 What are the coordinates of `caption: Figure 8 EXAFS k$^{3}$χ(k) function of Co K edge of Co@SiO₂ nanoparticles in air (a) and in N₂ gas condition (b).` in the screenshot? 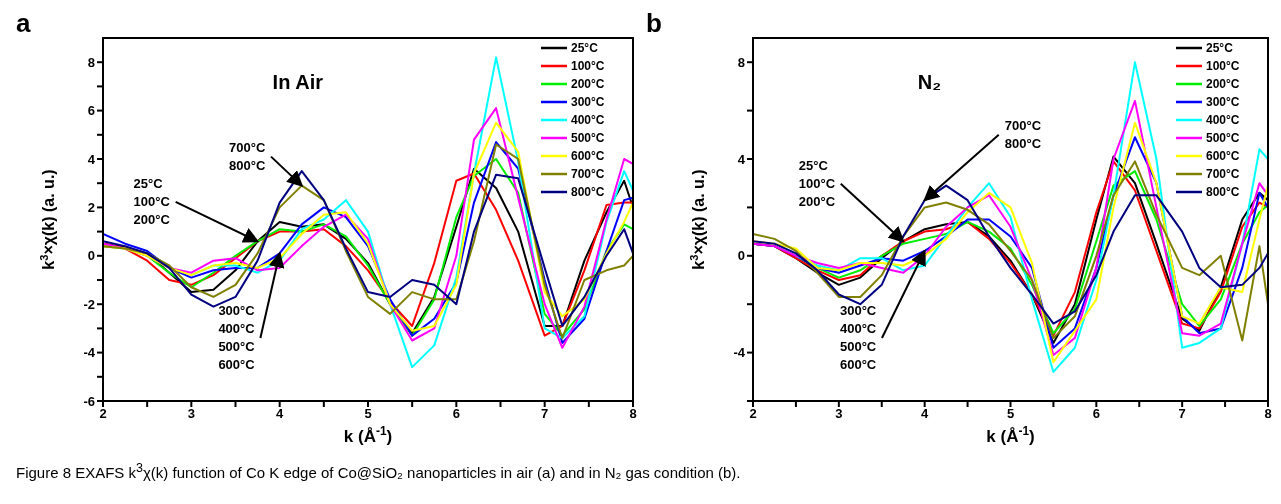 It's located at (379, 471).